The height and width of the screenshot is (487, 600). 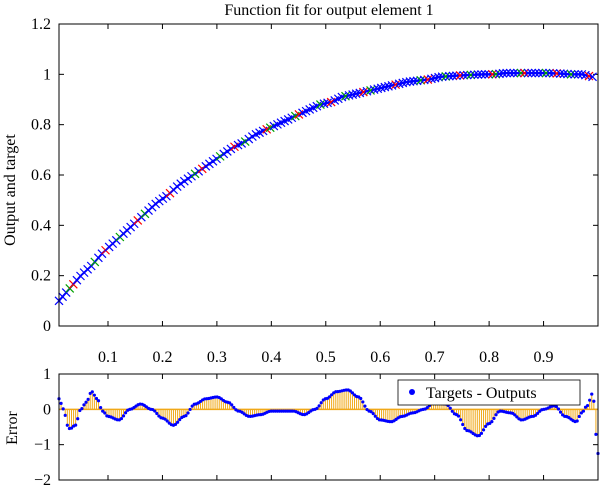 I want to click on fit-y-tick-label: 0.4, so click(x=41, y=225).